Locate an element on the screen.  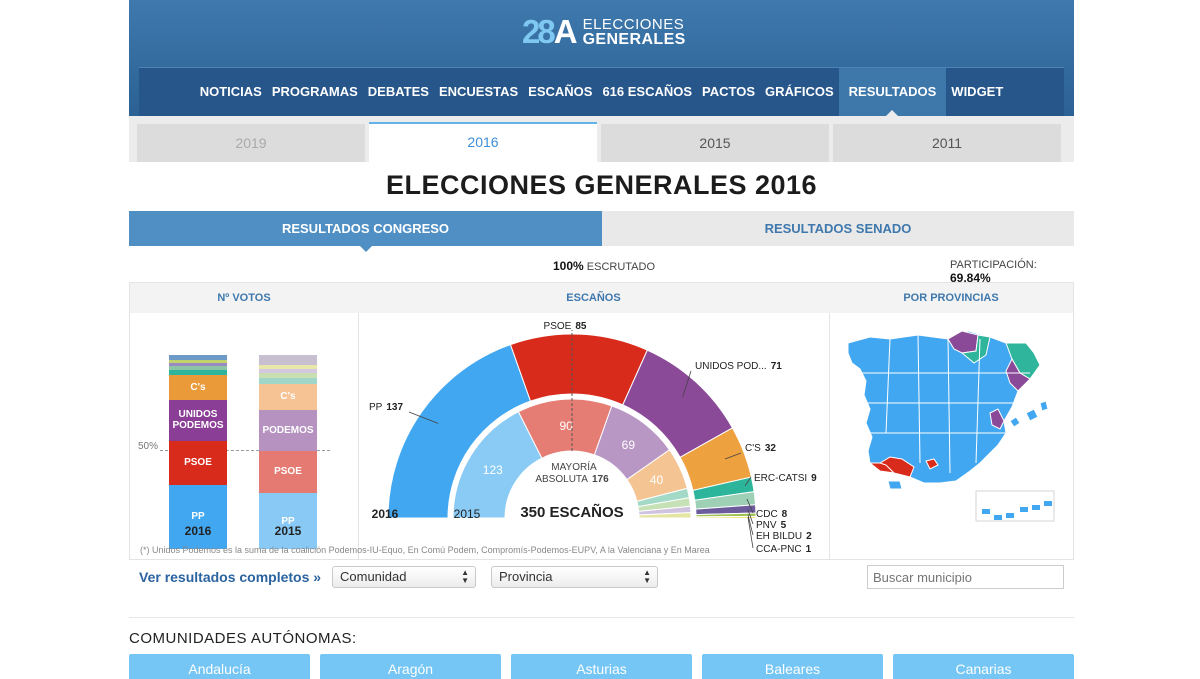
vote-bar-year-label: 2016 is located at coordinates (198, 531).